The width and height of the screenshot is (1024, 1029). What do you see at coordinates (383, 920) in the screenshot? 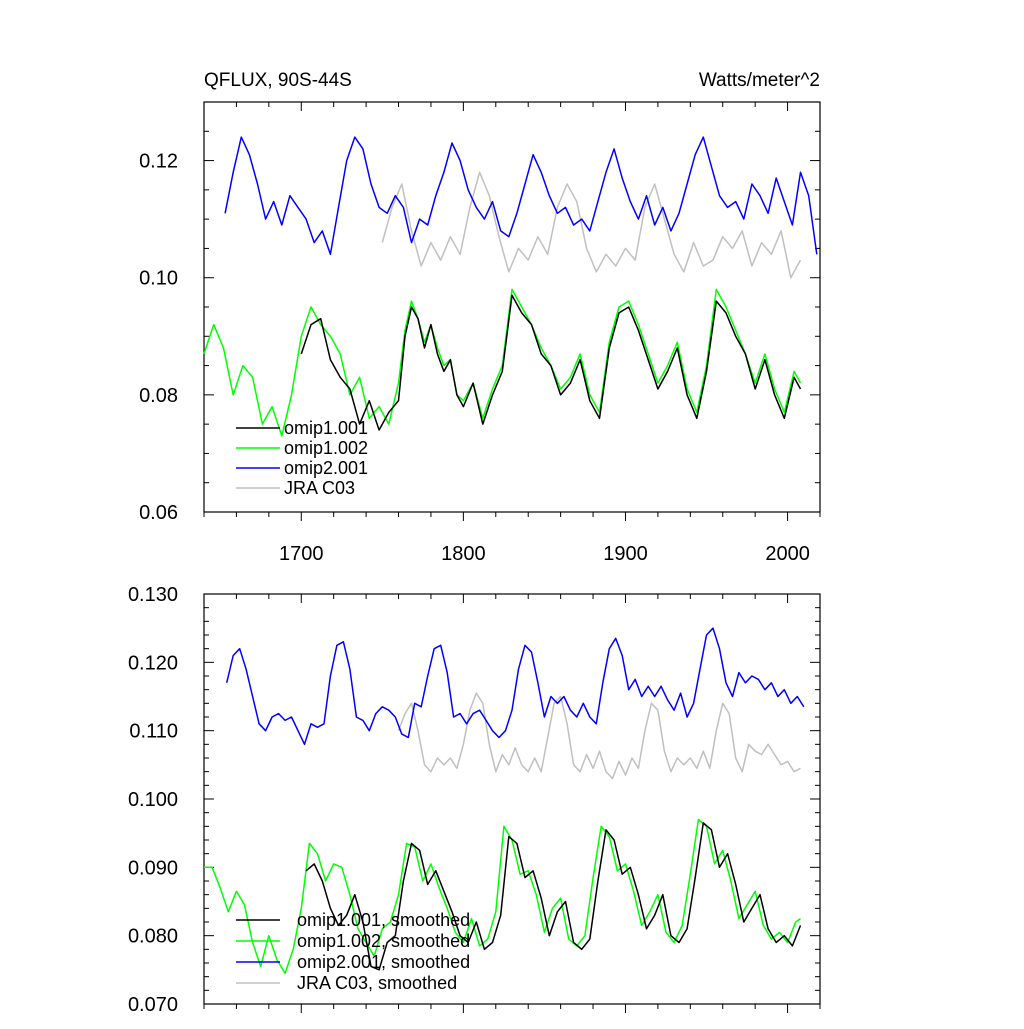
I see `legend-label: omip1.001, smoothed` at bounding box center [383, 920].